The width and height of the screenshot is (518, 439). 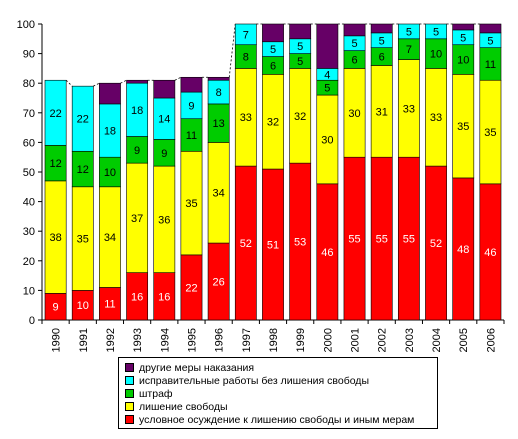 What do you see at coordinates (29, 143) in the screenshot?
I see `y-tick-label: 60` at bounding box center [29, 143].